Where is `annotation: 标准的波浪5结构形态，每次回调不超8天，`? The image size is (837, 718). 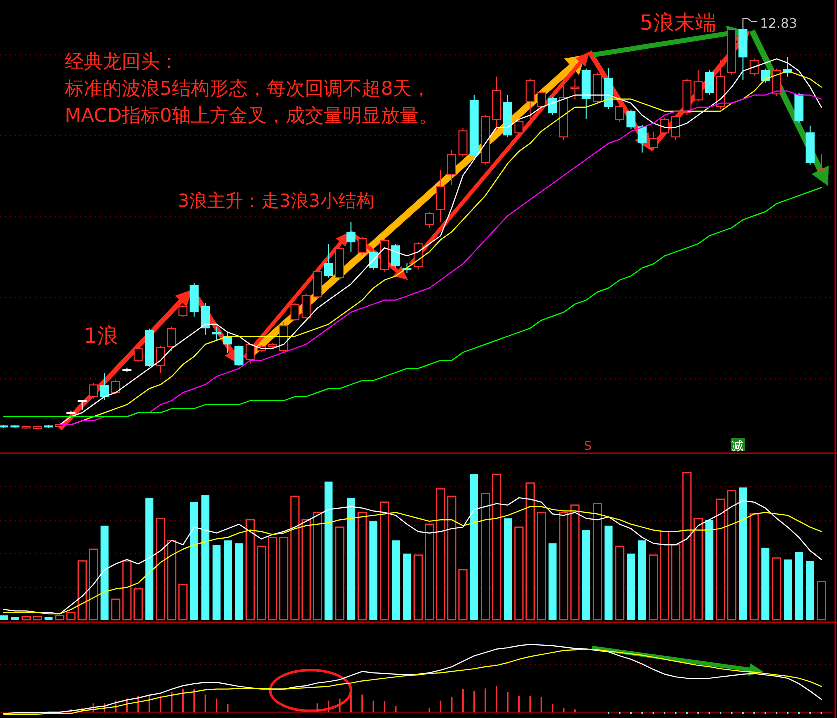 annotation: 标准的波浪5结构形态，每次回调不超8天， is located at coordinates (248, 89).